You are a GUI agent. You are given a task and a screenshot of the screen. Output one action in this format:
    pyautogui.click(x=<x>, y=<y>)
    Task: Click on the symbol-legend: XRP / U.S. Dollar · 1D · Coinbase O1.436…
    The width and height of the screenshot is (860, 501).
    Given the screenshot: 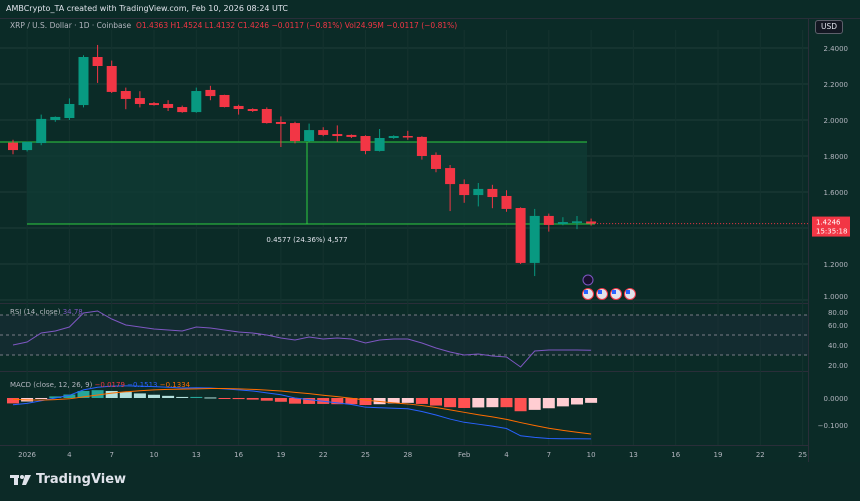 What is the action you would take?
    pyautogui.click(x=233, y=25)
    